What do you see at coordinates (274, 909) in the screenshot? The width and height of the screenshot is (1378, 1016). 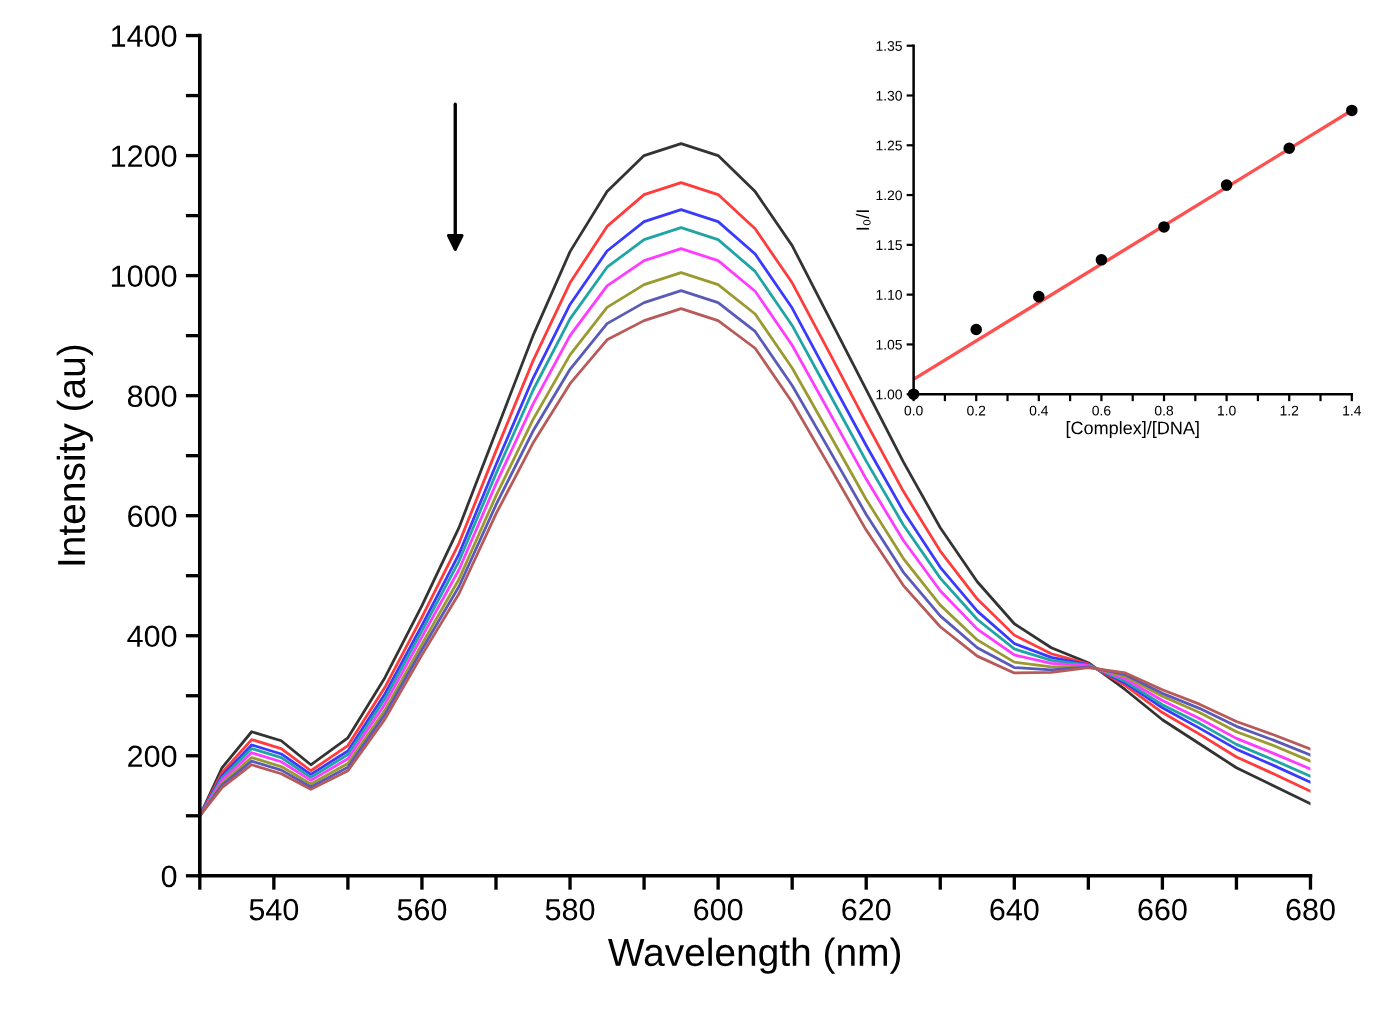 I see `x-tick-label: 540` at bounding box center [274, 909].